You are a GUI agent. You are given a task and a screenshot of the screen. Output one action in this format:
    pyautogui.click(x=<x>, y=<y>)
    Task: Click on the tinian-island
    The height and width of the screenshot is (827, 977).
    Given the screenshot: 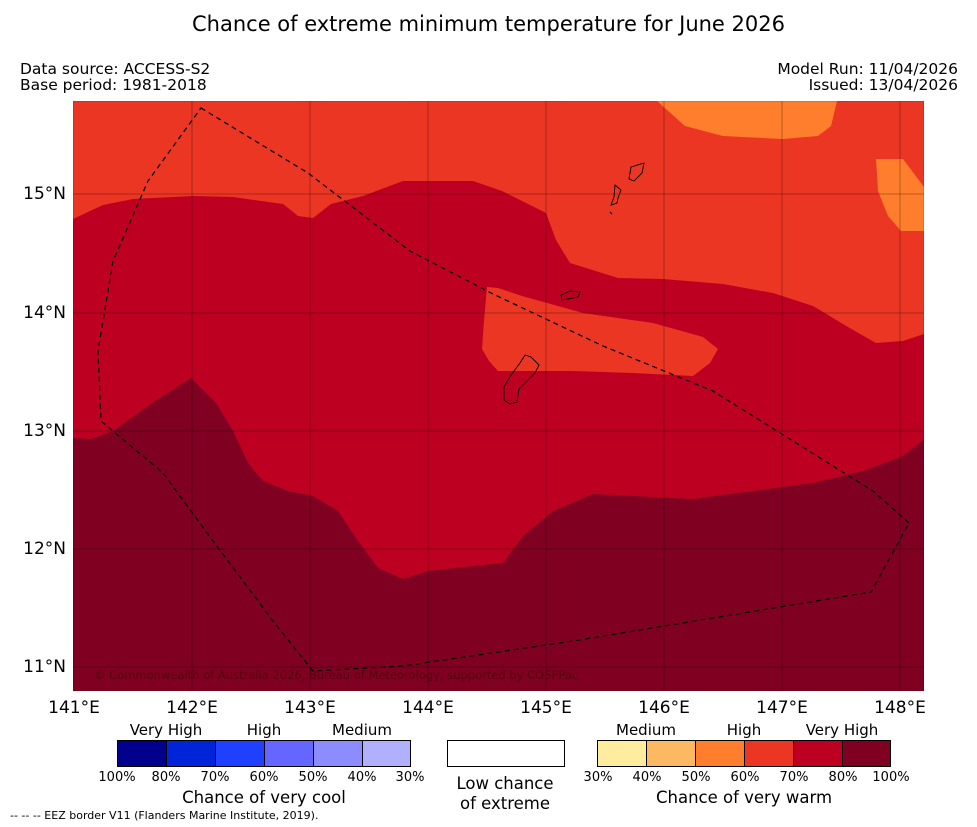 What is the action you would take?
    pyautogui.click(x=616, y=195)
    